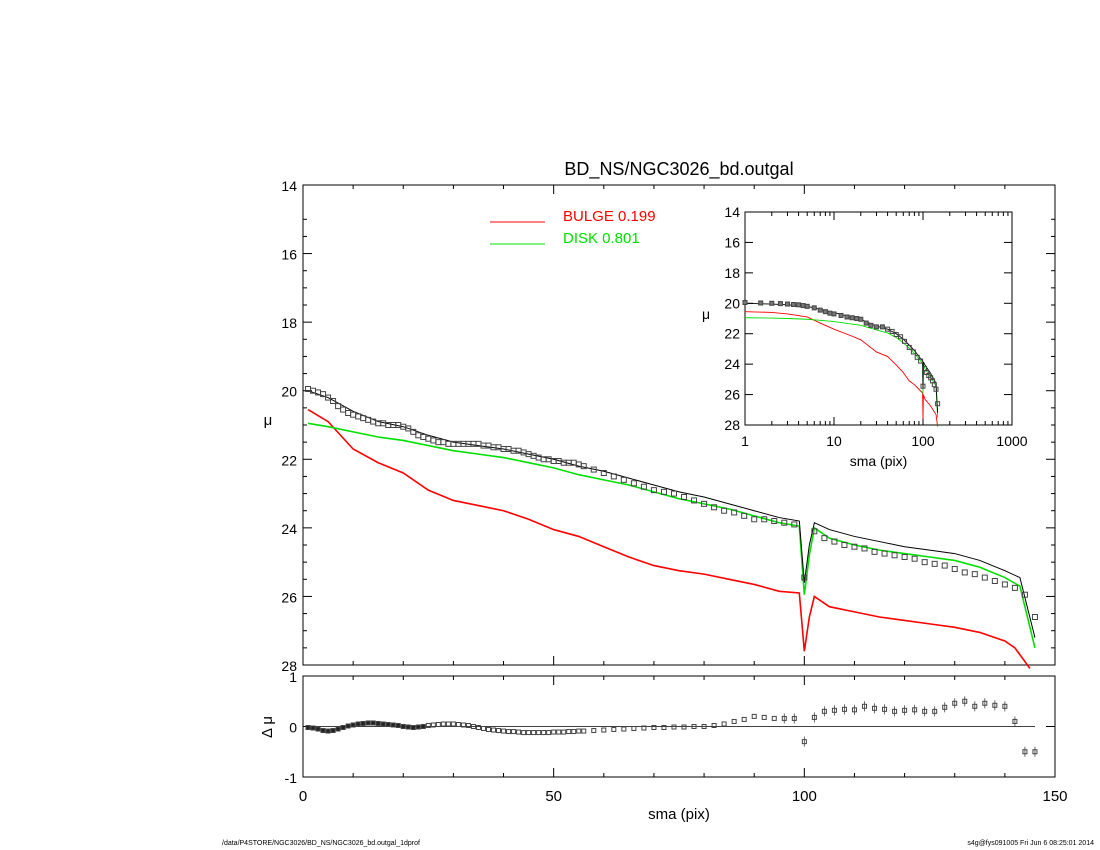 This screenshot has width=1100, height=850. Describe the element at coordinates (732, 212) in the screenshot. I see `inset-y-tick-label: 14` at that location.